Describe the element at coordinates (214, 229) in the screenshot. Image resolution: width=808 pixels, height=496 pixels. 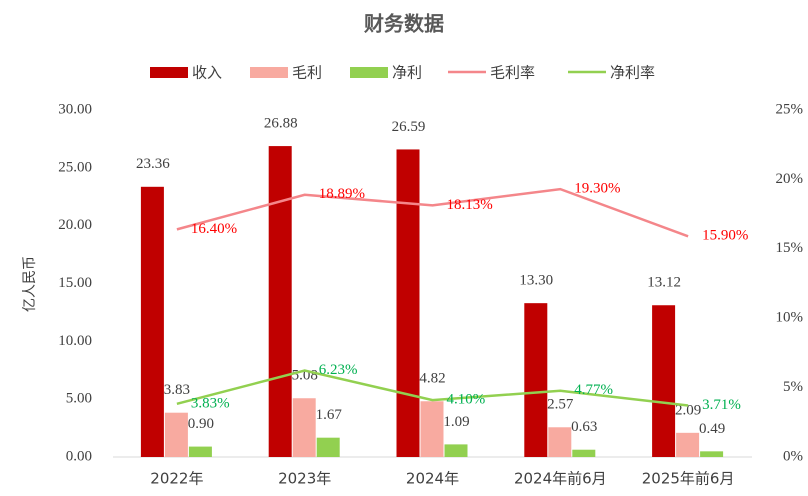
I see `value-label: 16.40%` at that location.